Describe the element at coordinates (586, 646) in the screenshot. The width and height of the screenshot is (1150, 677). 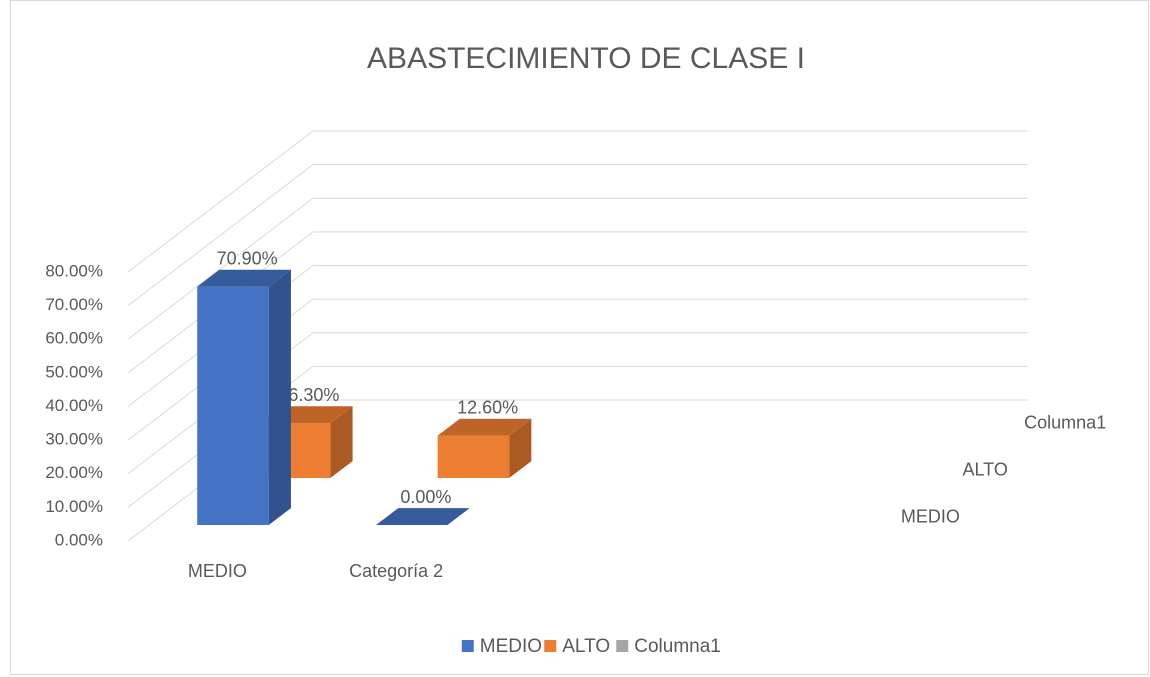
I see `legend-label: ALTO` at that location.